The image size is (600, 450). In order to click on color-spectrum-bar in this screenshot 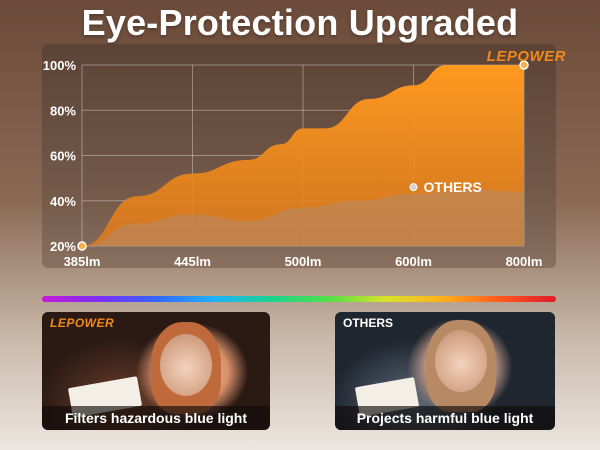, I will do `click(299, 299)`.